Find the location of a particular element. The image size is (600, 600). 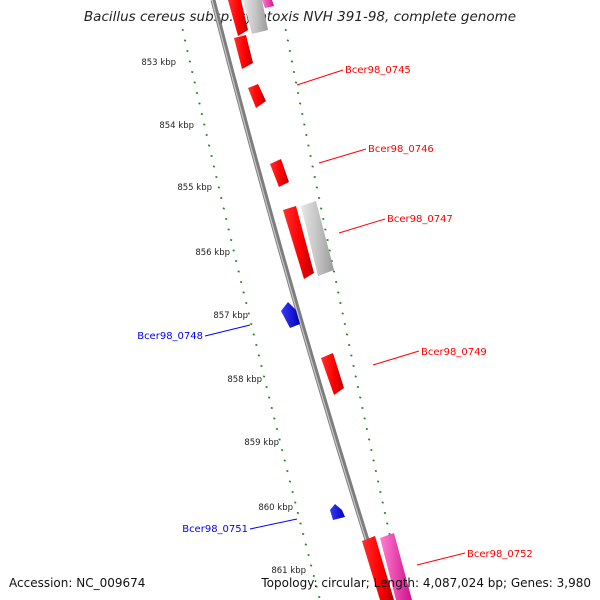

kbp-label-855: 855 kbp is located at coordinates (194, 188).